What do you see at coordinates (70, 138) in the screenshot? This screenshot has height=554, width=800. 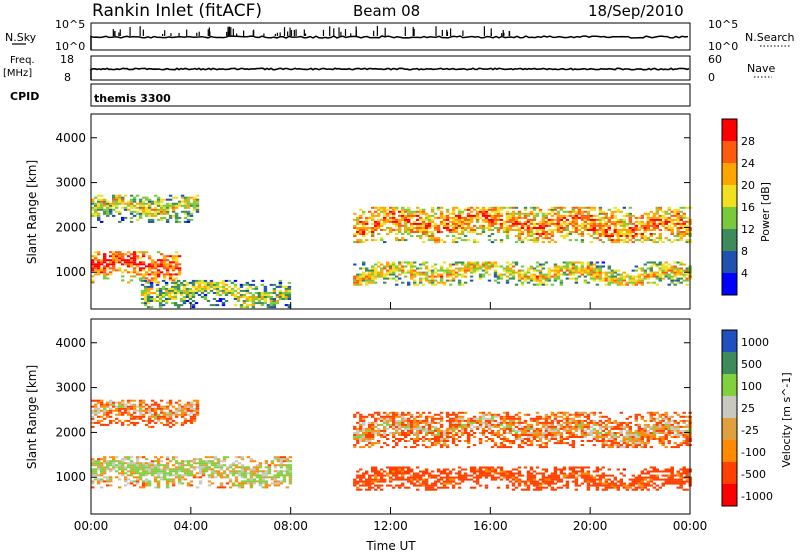 I see `y-tick-label: 4000` at bounding box center [70, 138].